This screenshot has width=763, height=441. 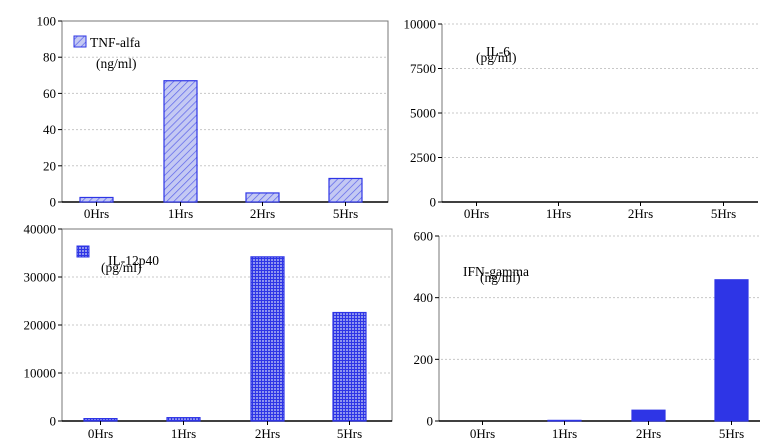 What do you see at coordinates (47, 21) in the screenshot?
I see `y-tick-label: 100` at bounding box center [47, 21].